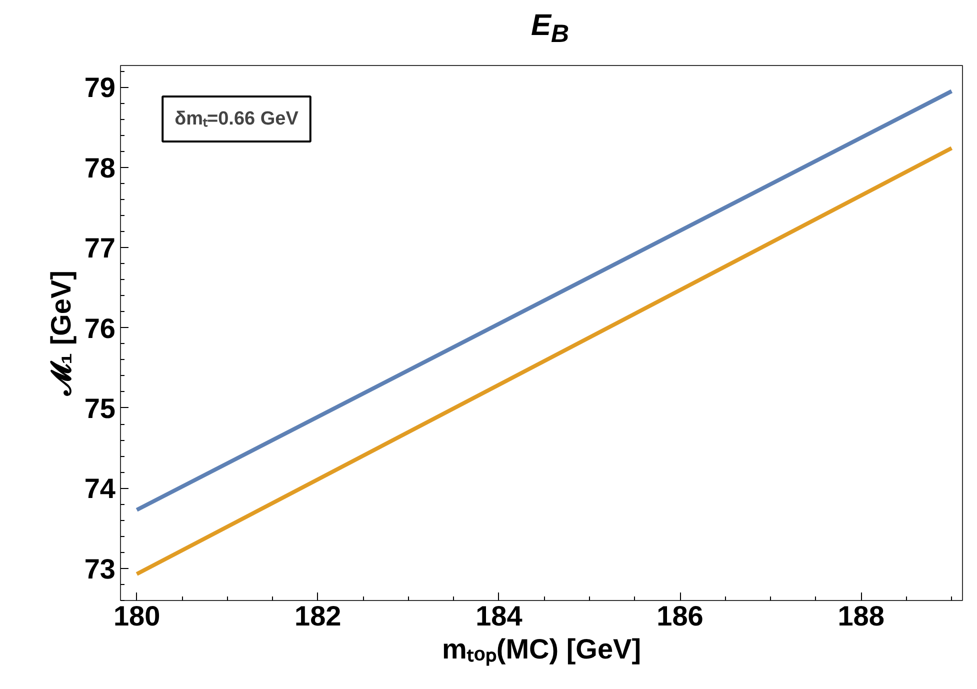 The image size is (977, 689). What do you see at coordinates (680, 616) in the screenshot?
I see `x-tick-label: 186` at bounding box center [680, 616].